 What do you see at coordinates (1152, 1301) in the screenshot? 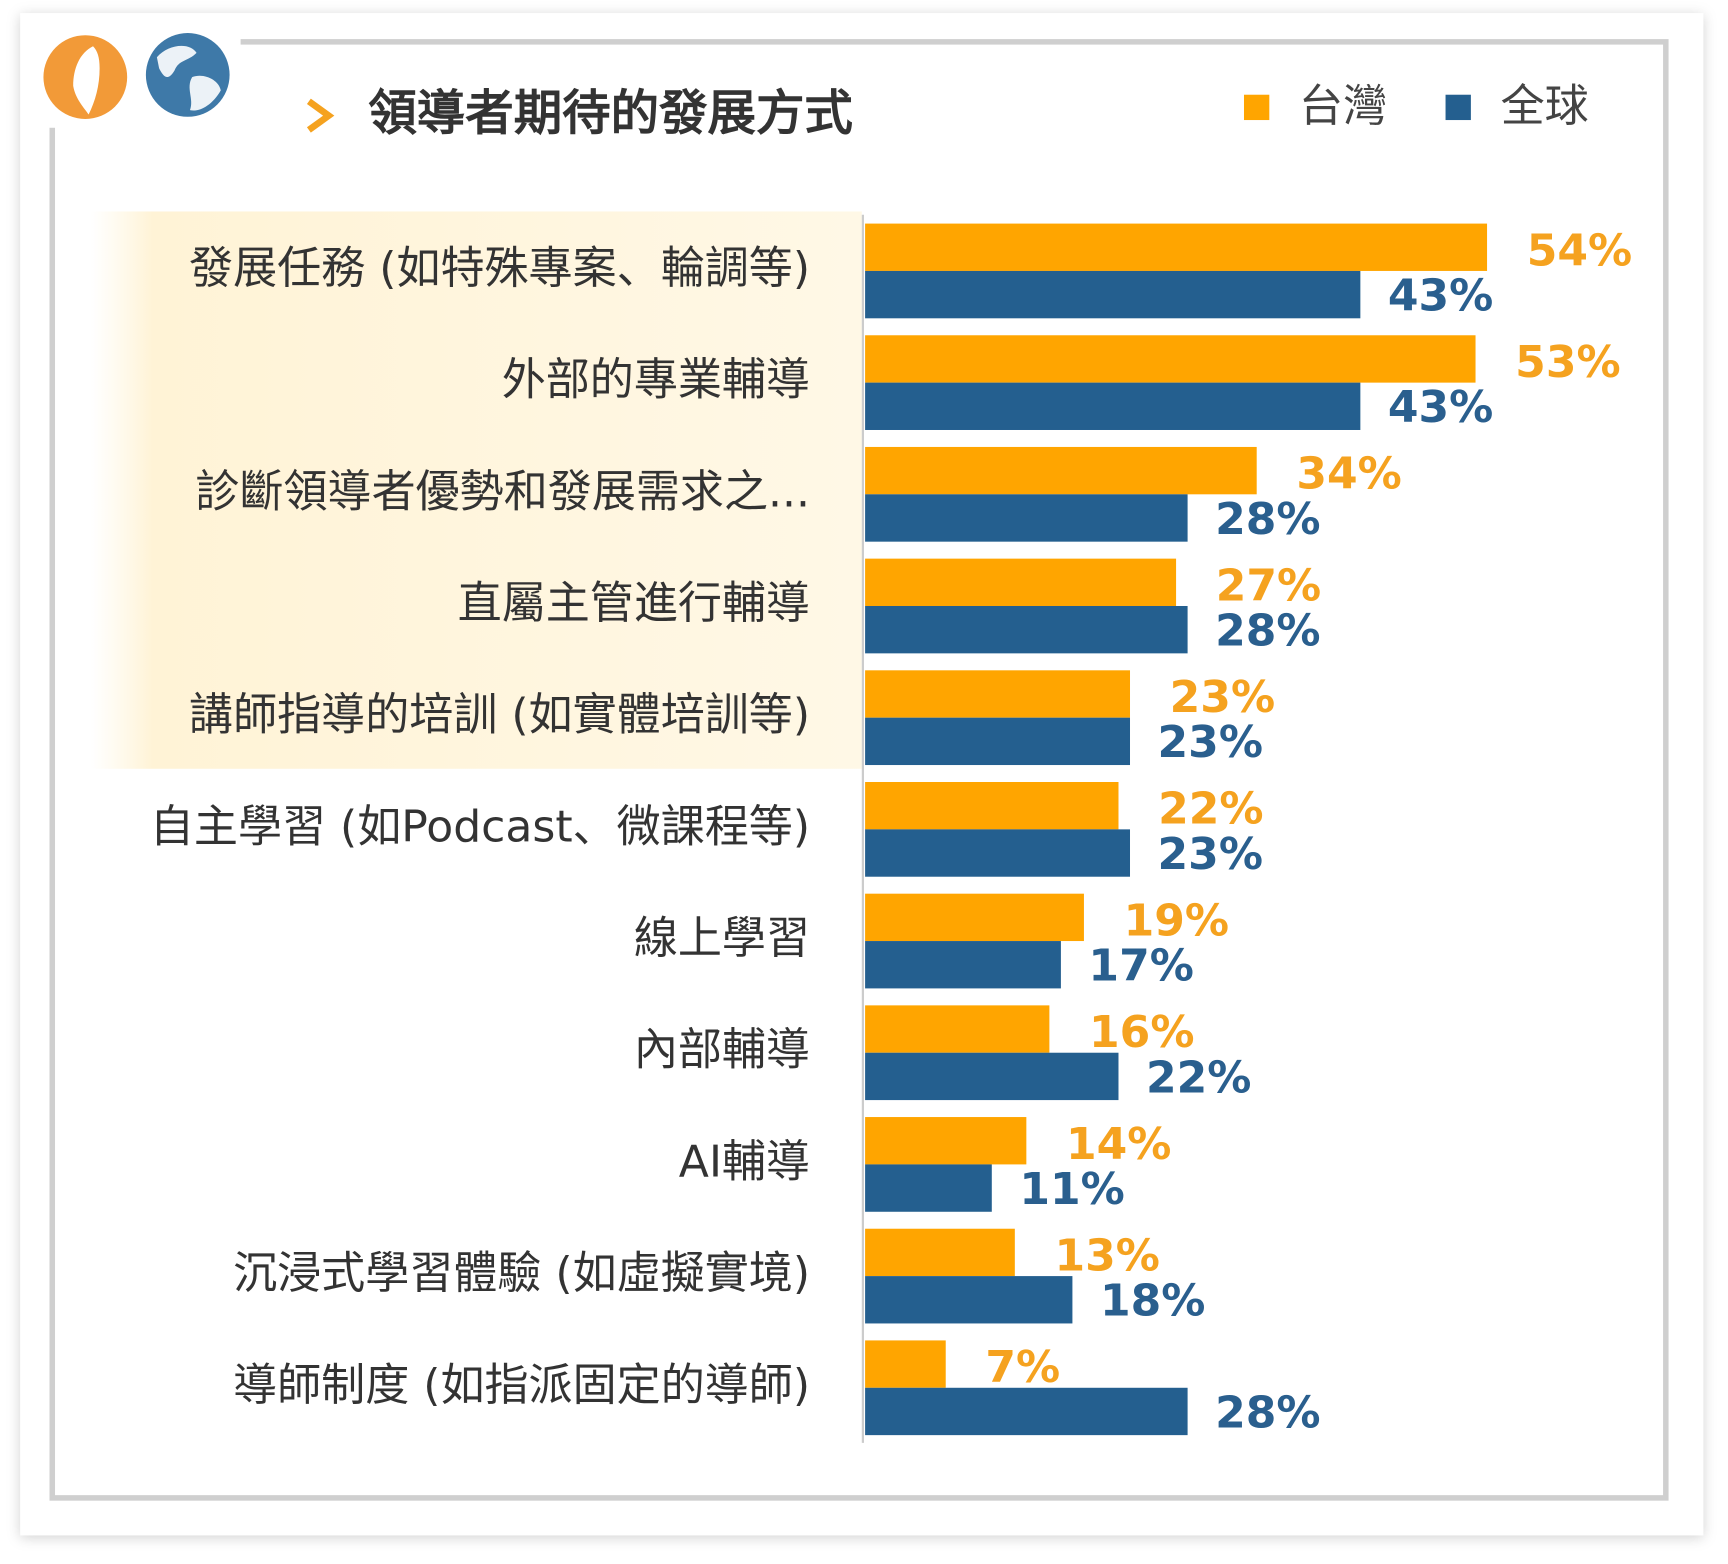
I see `value-label: 18%` at bounding box center [1152, 1301].